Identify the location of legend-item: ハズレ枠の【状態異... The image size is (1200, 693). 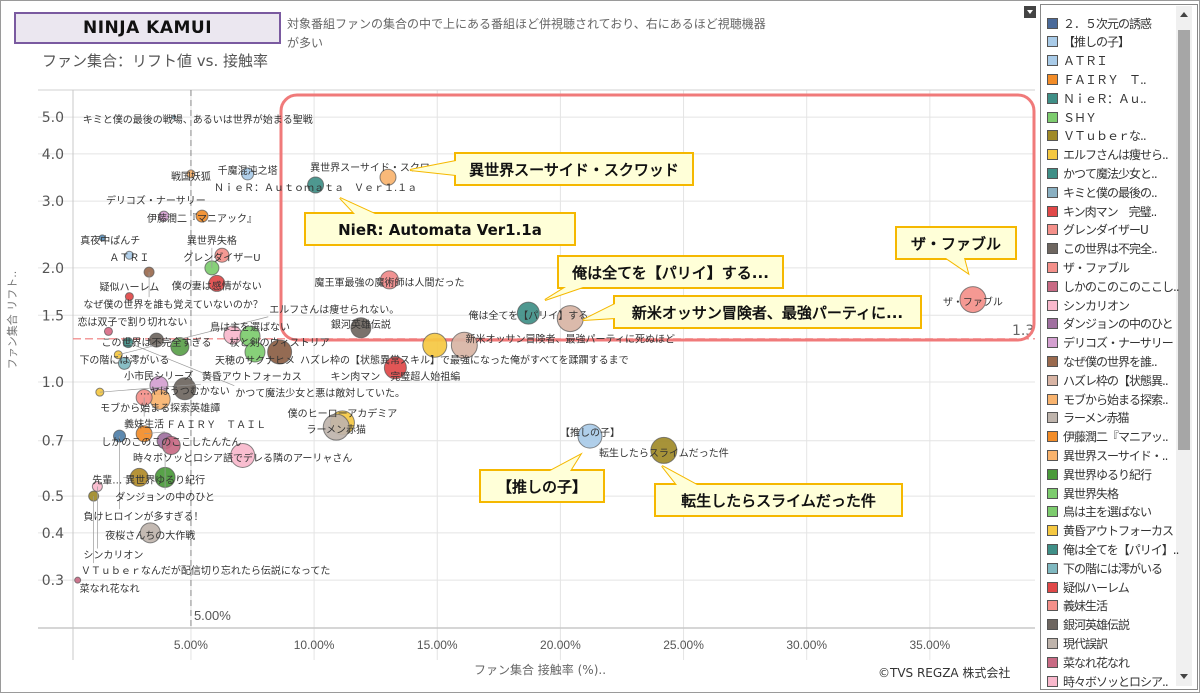
(1108, 380).